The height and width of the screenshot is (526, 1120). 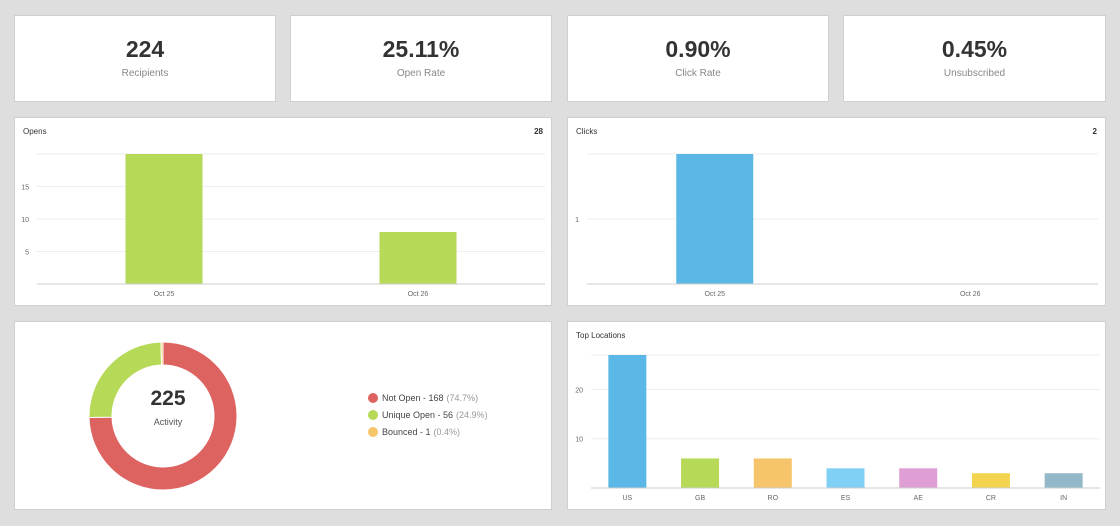 What do you see at coordinates (1094, 131) in the screenshot?
I see `clicks-total: 2` at bounding box center [1094, 131].